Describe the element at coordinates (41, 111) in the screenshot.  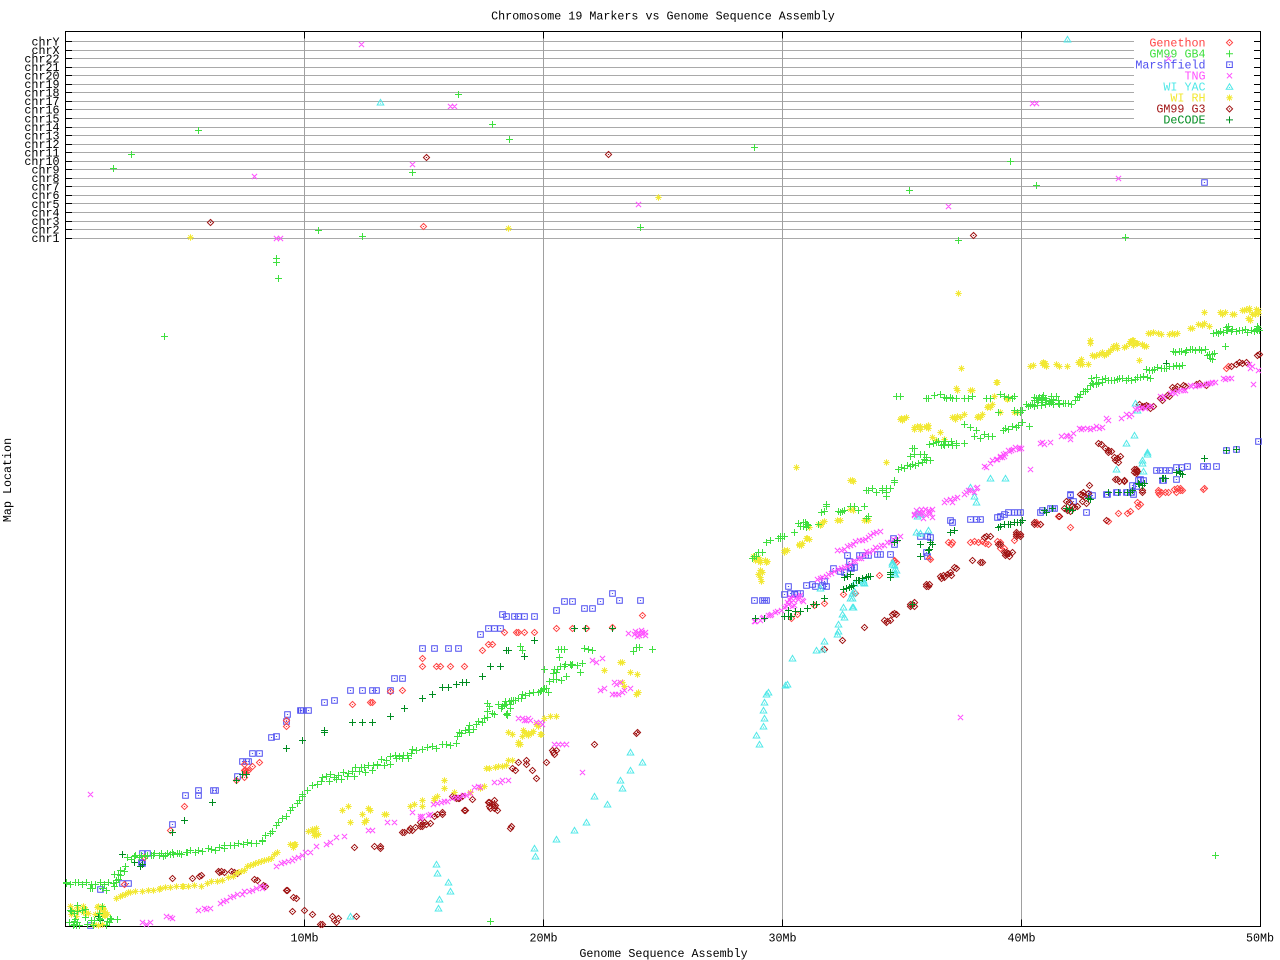
I see `svg-text: chr16` at that location.